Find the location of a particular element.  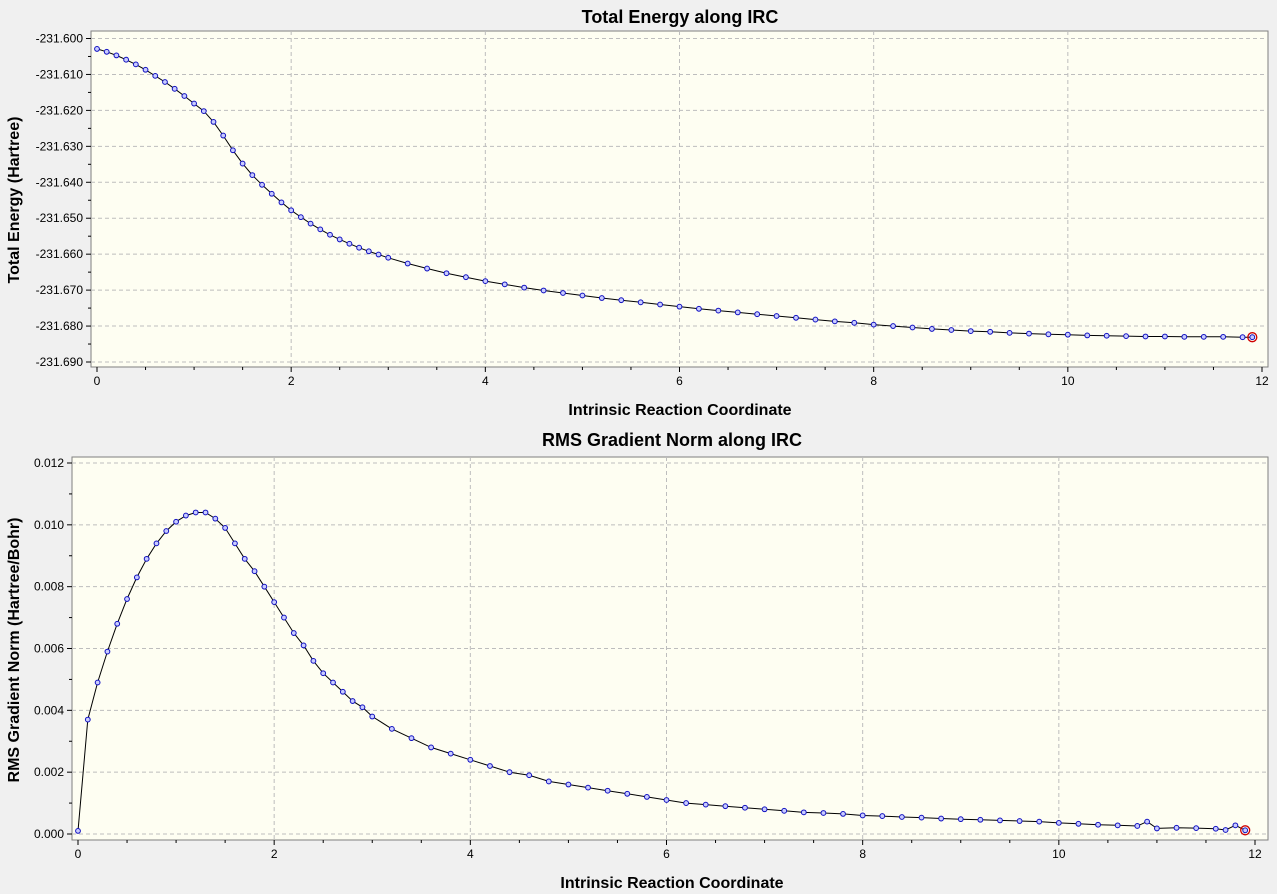

gradient-x-tick-label: 10 is located at coordinates (1059, 854).